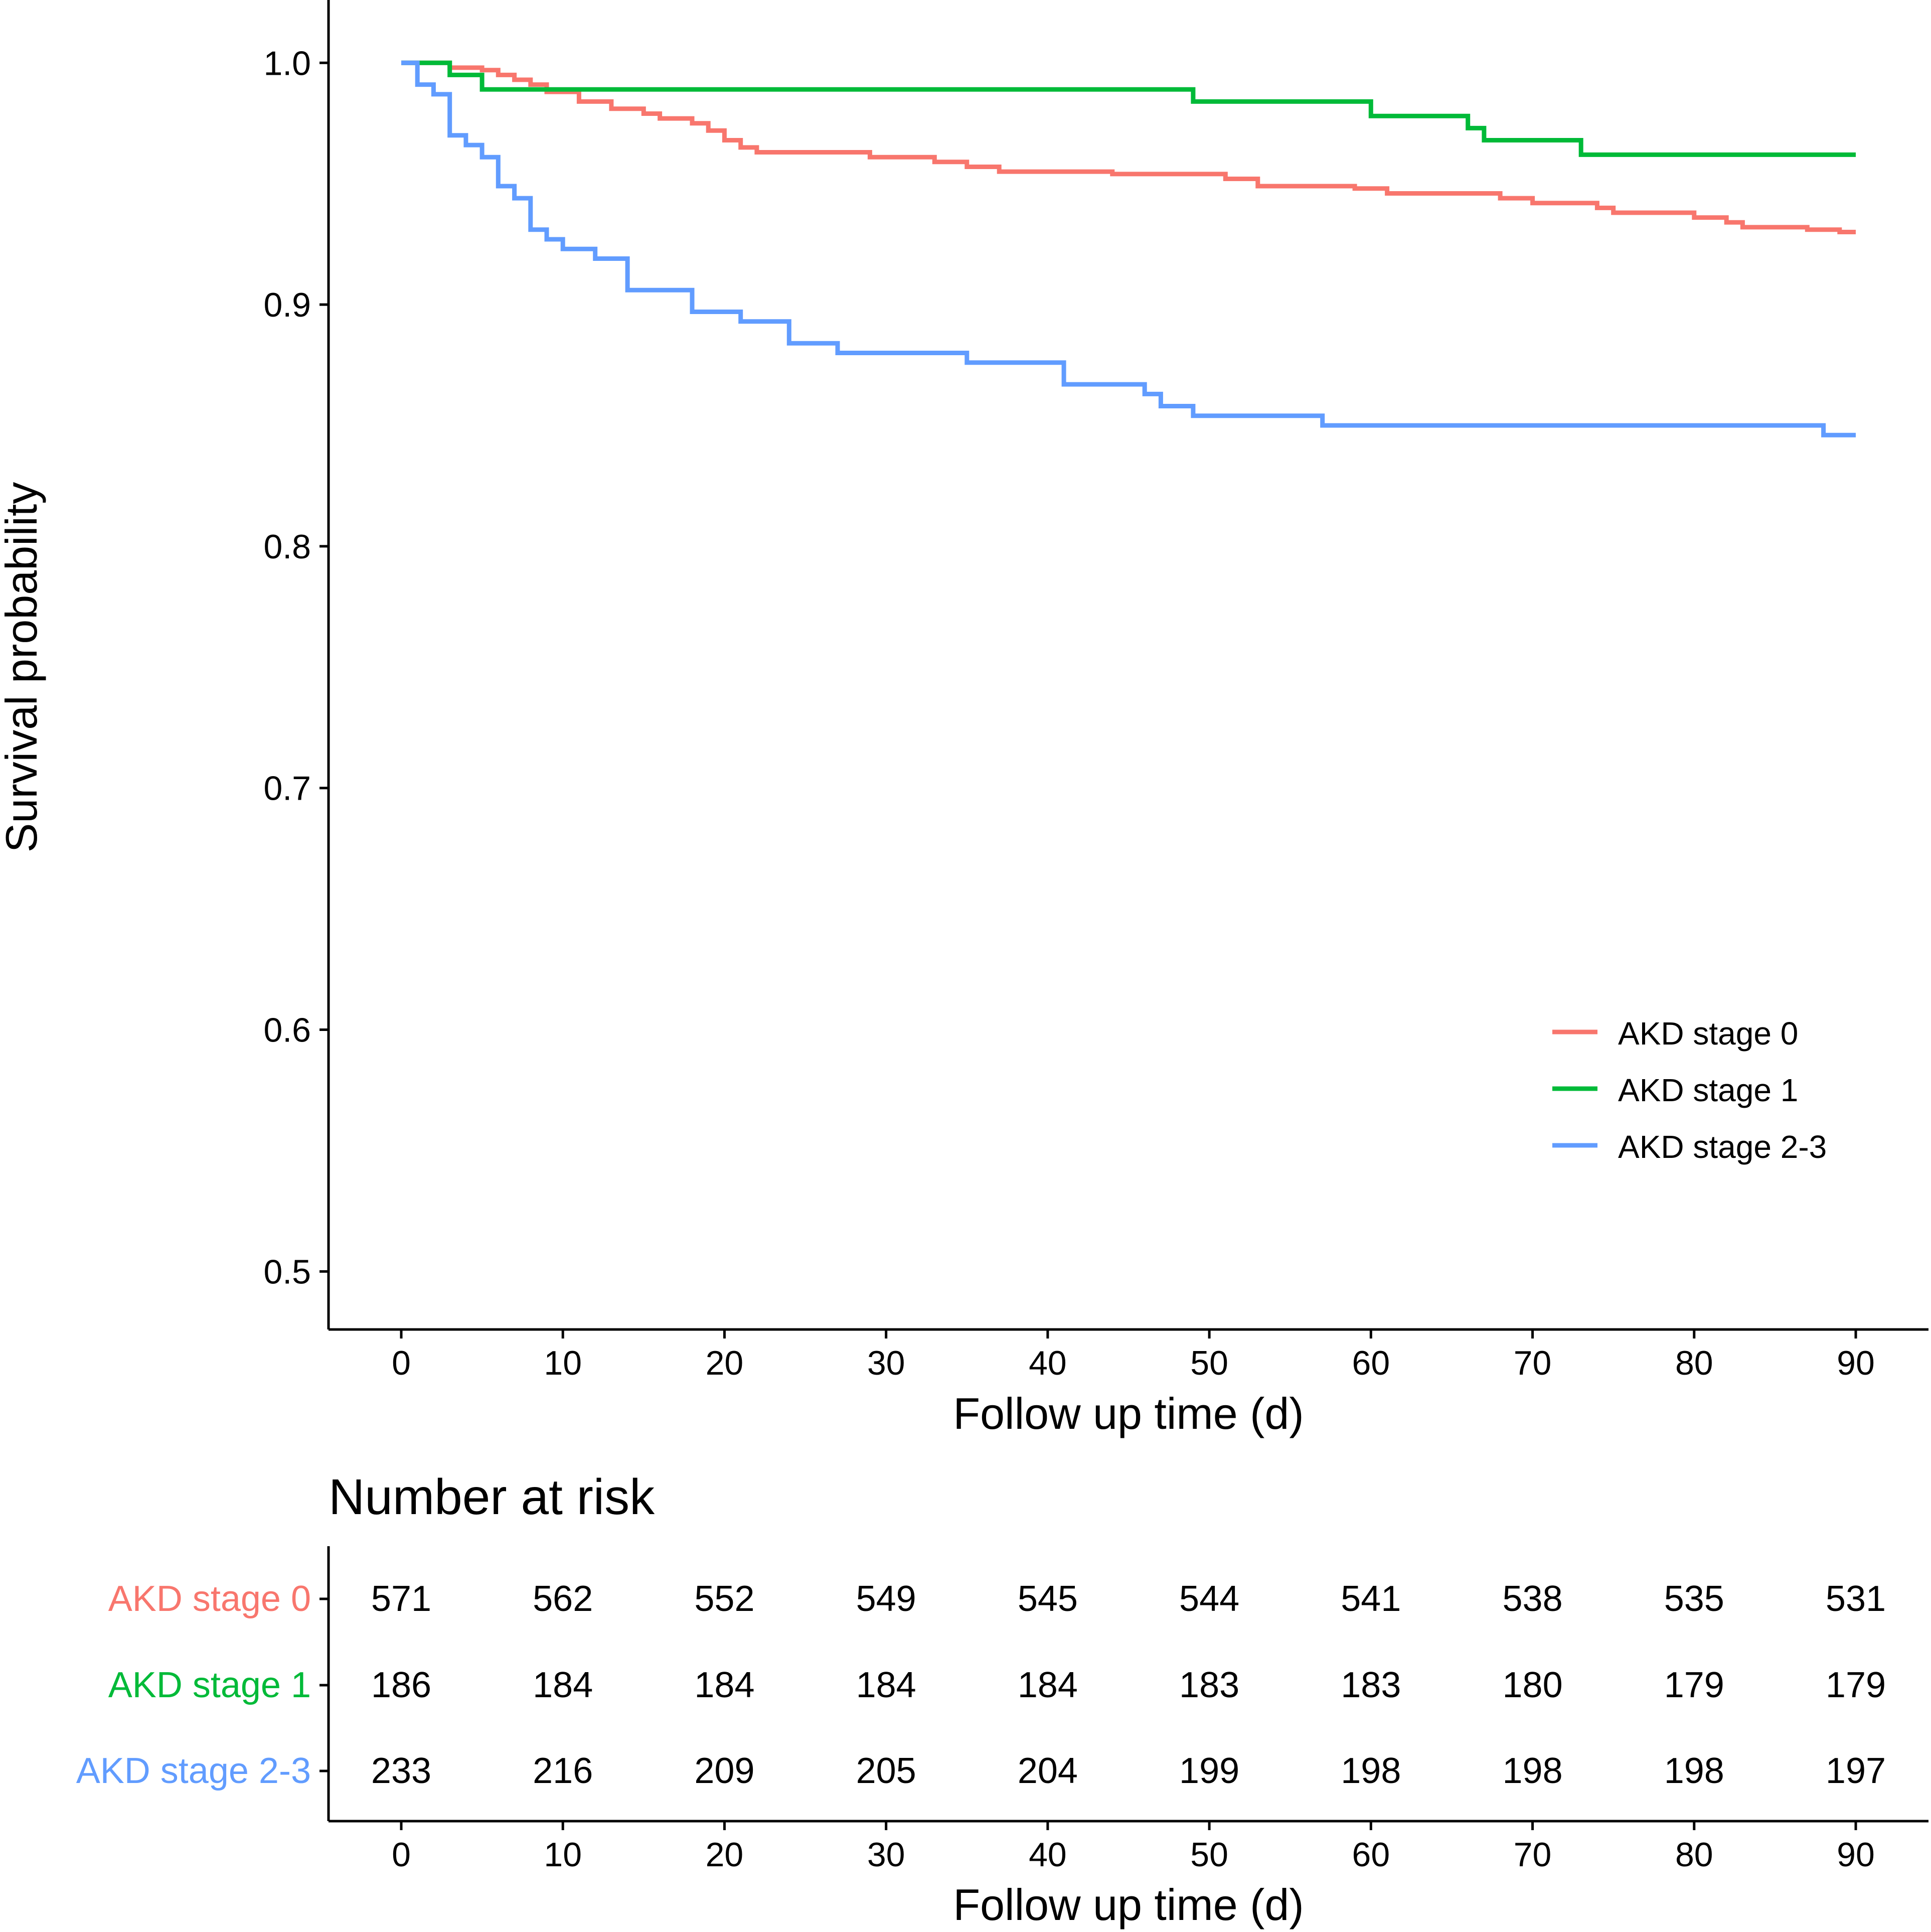 This screenshot has height=1932, width=1931. Describe the element at coordinates (886, 1599) in the screenshot. I see `risk-cell-akd-stage-0: 549` at that location.